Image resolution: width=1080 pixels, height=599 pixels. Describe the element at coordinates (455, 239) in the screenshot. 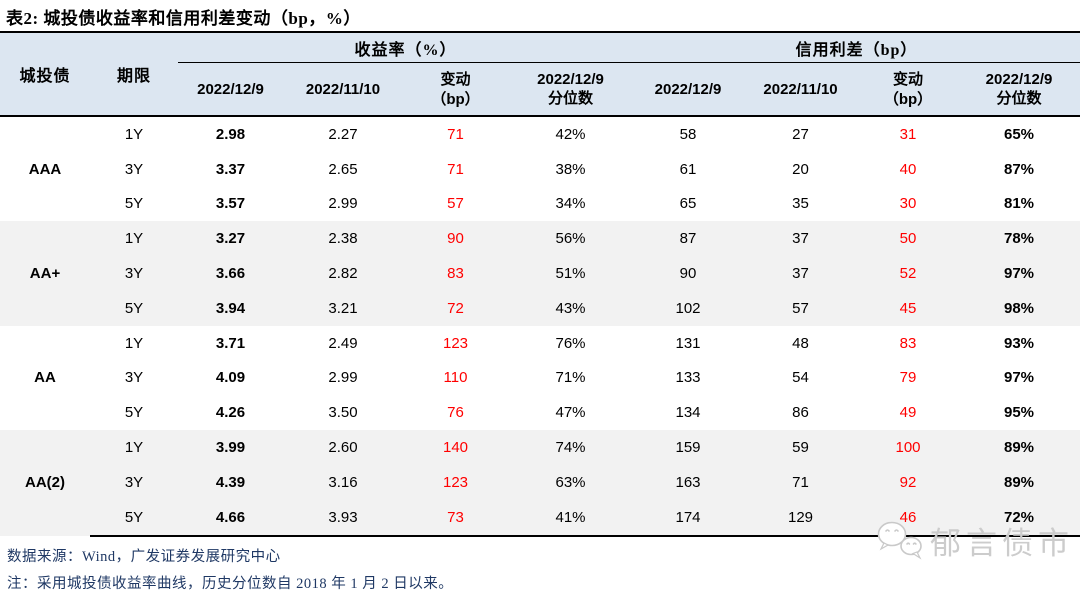

I see `yield-change-cell: 90` at that location.